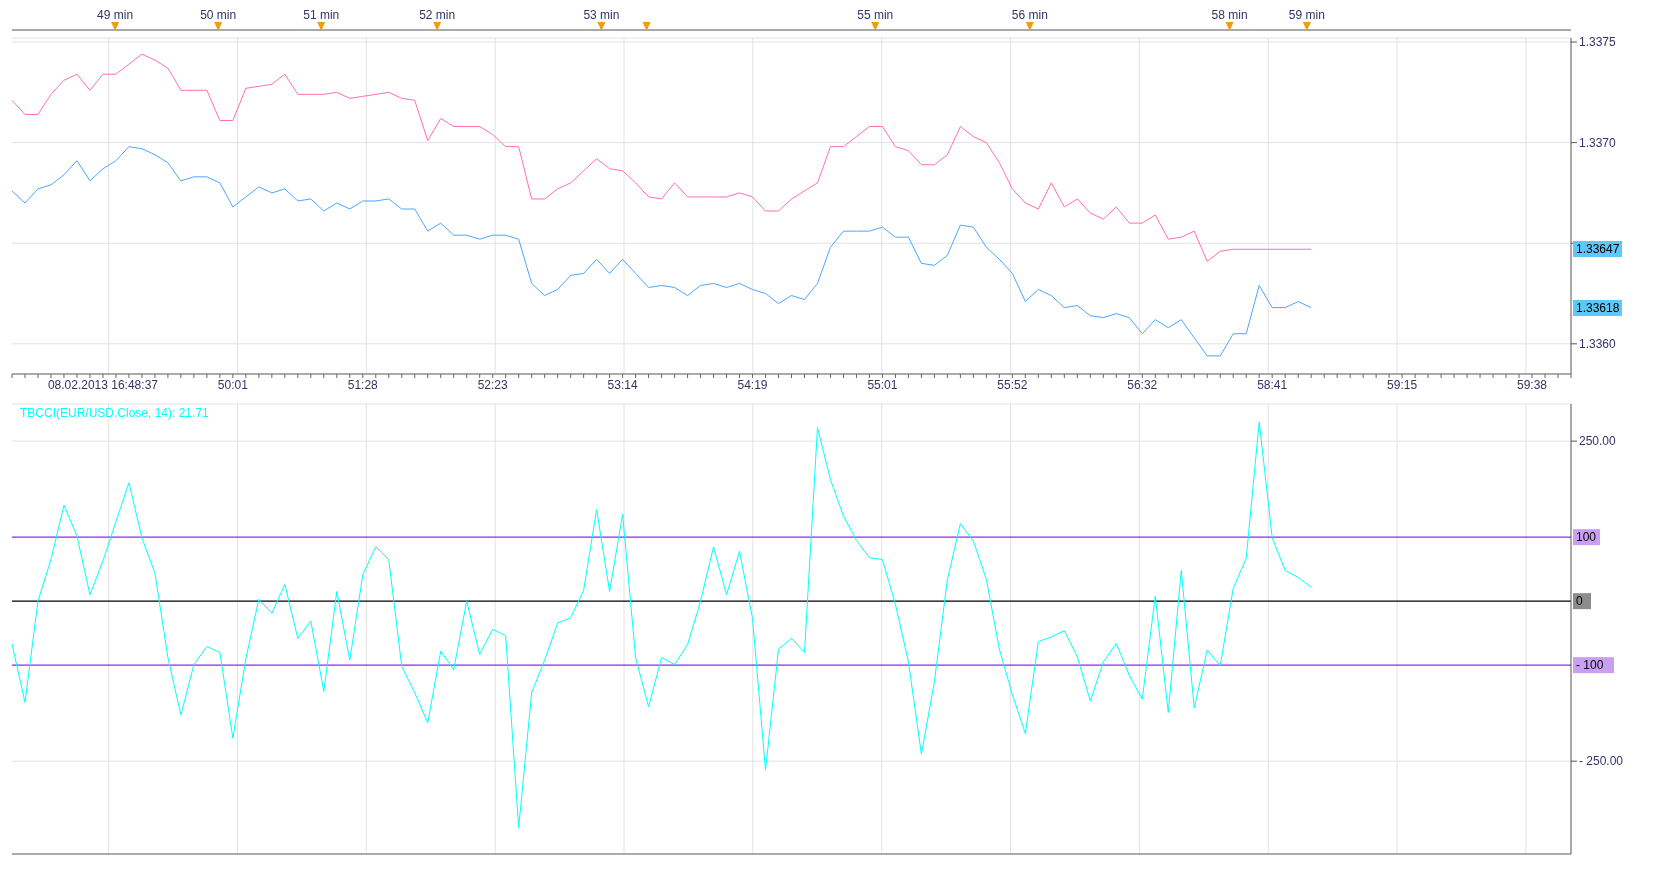 The height and width of the screenshot is (870, 1663). Describe the element at coordinates (752, 384) in the screenshot. I see `x-tick-label: 54:19` at that location.